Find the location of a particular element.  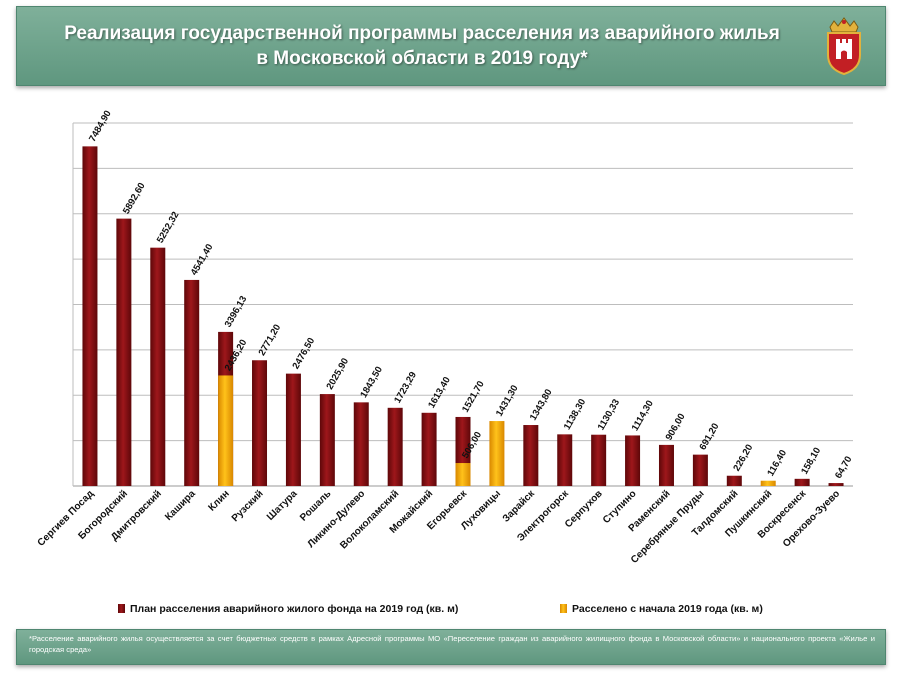

plan-value-label: 2771,20 is located at coordinates (270, 340).